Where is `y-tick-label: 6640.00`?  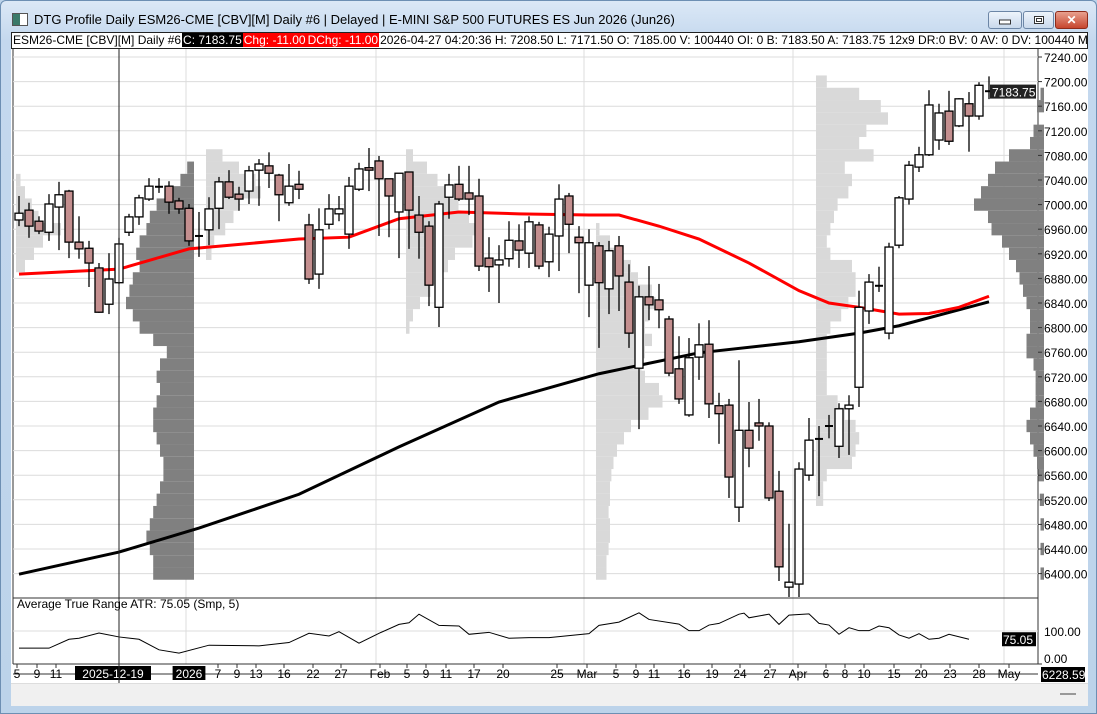
y-tick-label: 6640.00 is located at coordinates (1066, 427).